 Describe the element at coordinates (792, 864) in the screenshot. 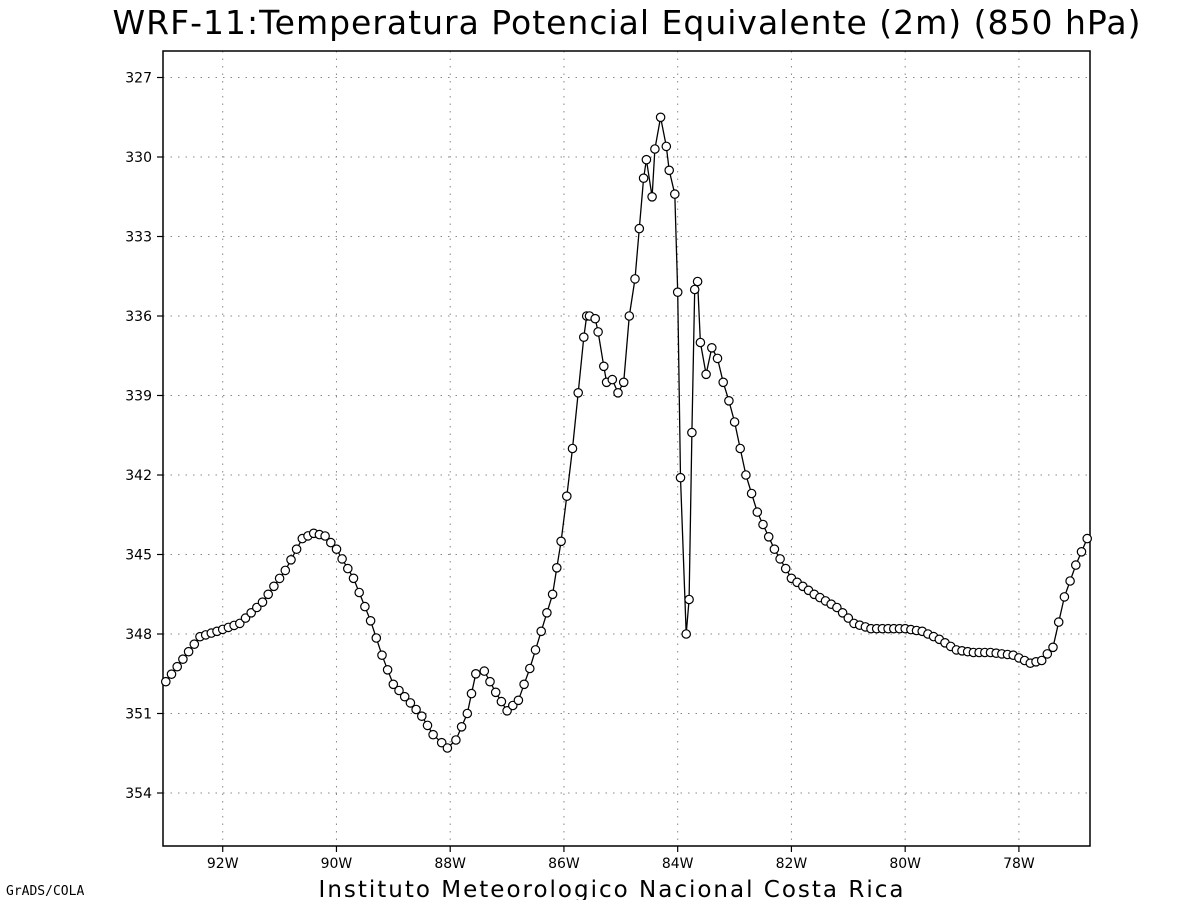

I see `x-tick-label: 82W` at that location.